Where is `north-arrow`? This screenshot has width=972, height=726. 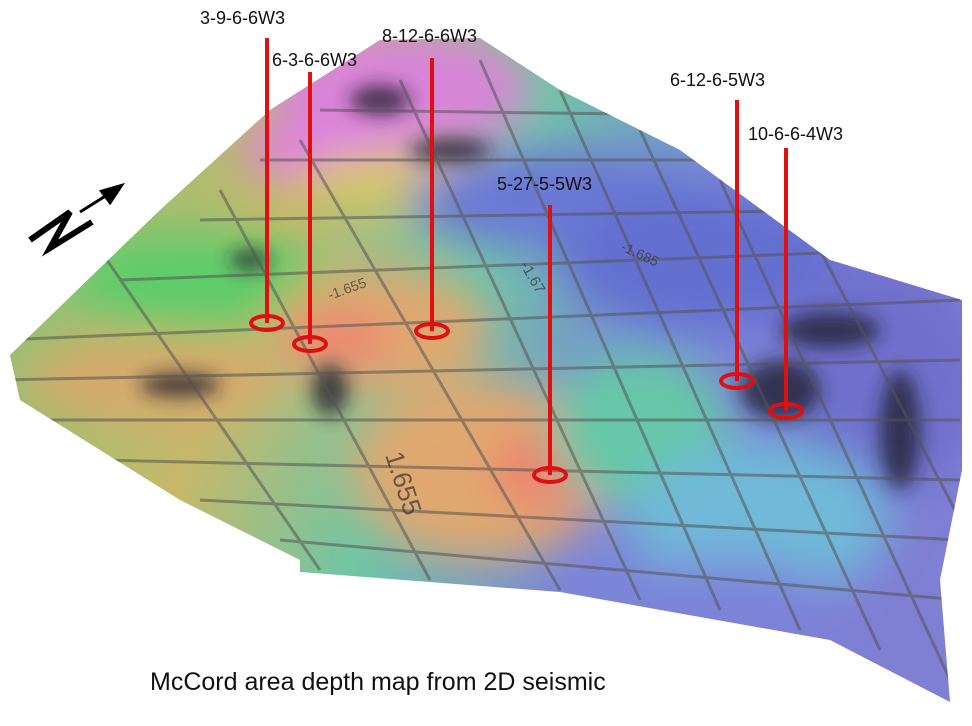
north-arrow is located at coordinates (77, 219).